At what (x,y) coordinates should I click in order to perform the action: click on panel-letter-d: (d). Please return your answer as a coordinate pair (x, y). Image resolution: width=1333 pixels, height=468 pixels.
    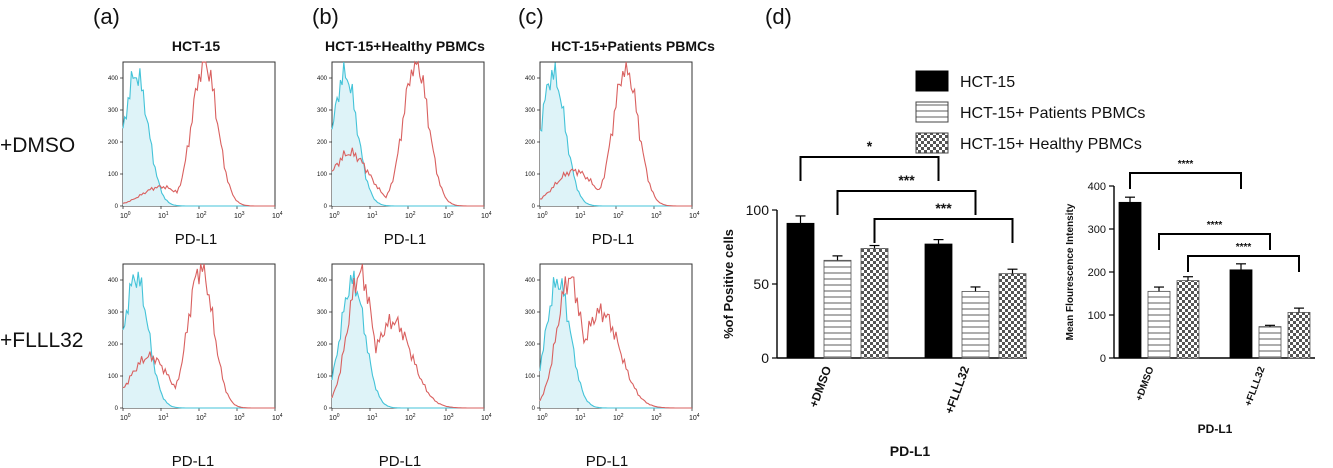
    Looking at the image, I should click on (778, 16).